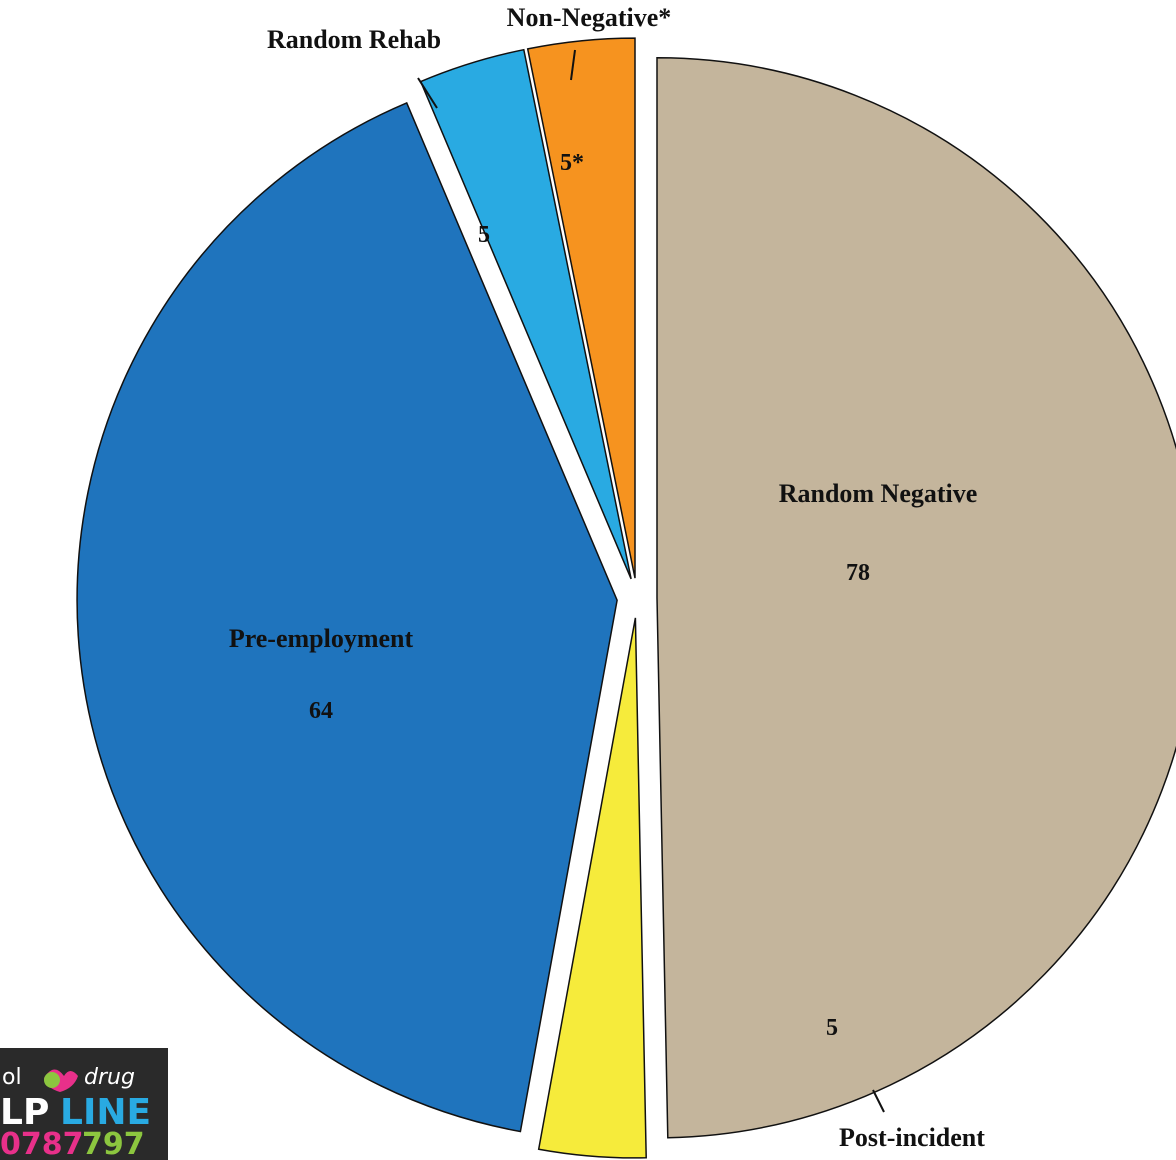 This screenshot has height=1160, width=1176. What do you see at coordinates (24, 1112) in the screenshot?
I see `svg-text: LP` at bounding box center [24, 1112].